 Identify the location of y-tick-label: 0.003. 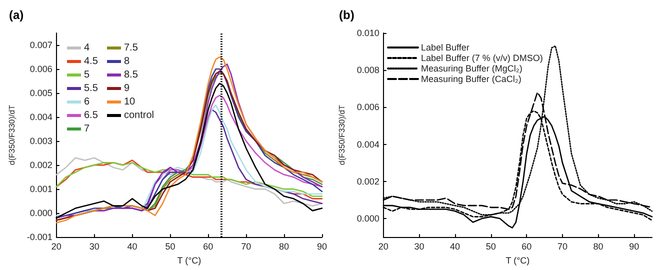
(41, 141).